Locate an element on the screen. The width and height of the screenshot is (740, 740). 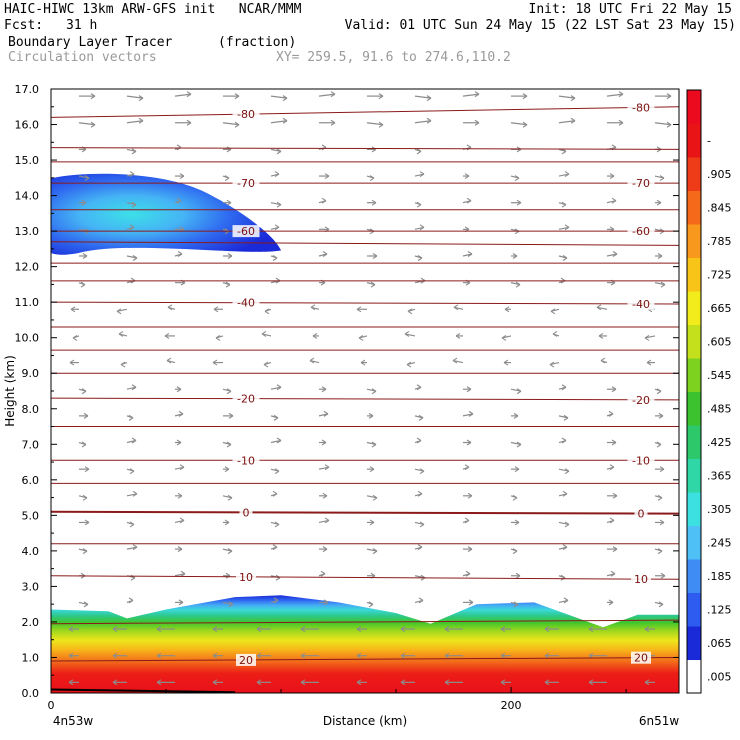
init-time: Init: 18 UTC Fri 22 May 15 is located at coordinates (630, 9).